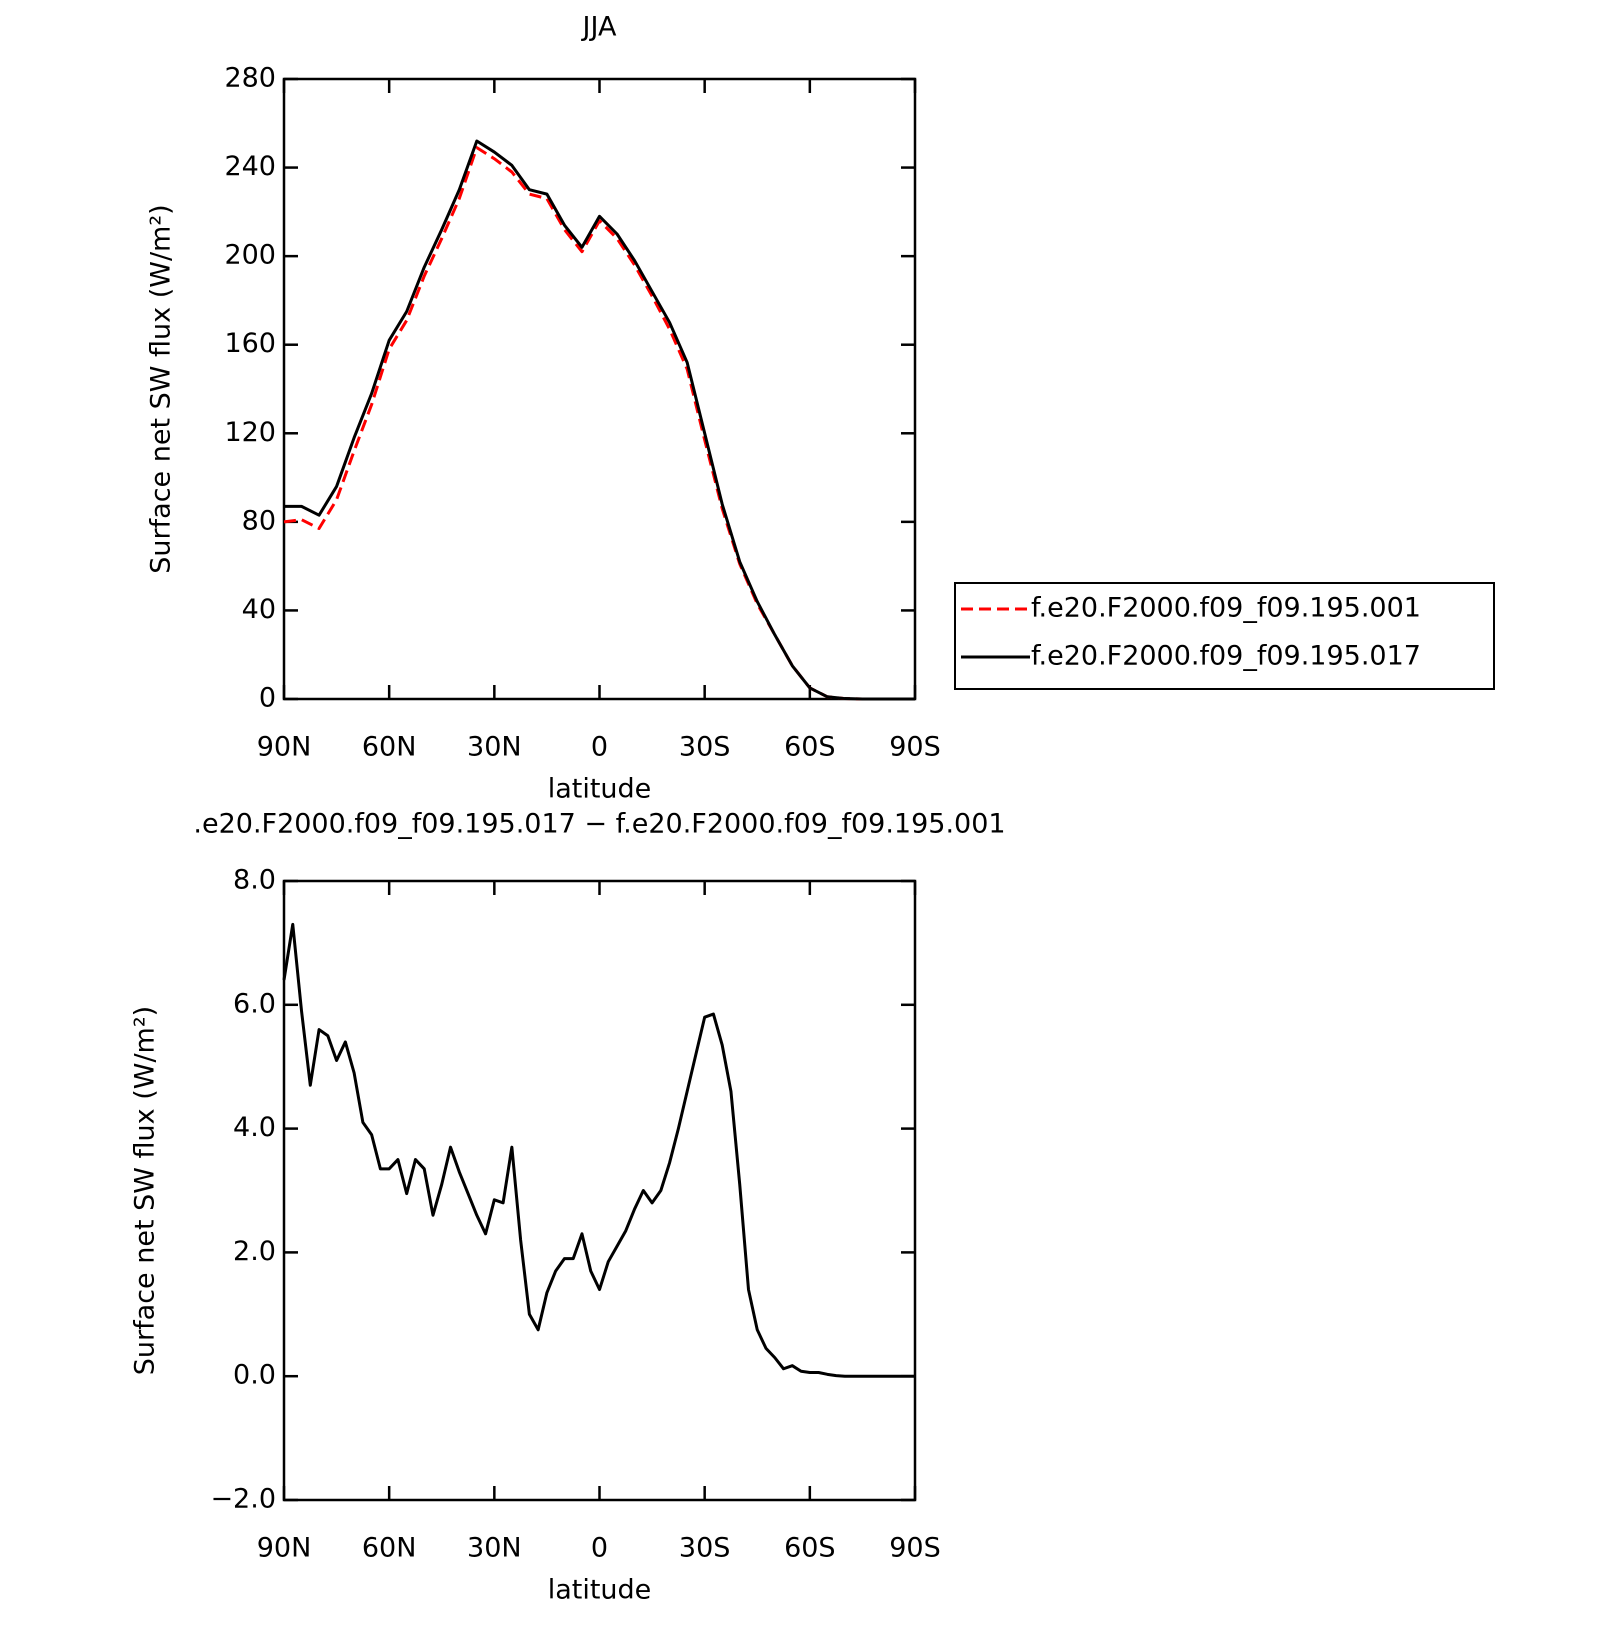  Describe the element at coordinates (254, 1003) in the screenshot. I see `y-tick-label: 6.0` at that location.